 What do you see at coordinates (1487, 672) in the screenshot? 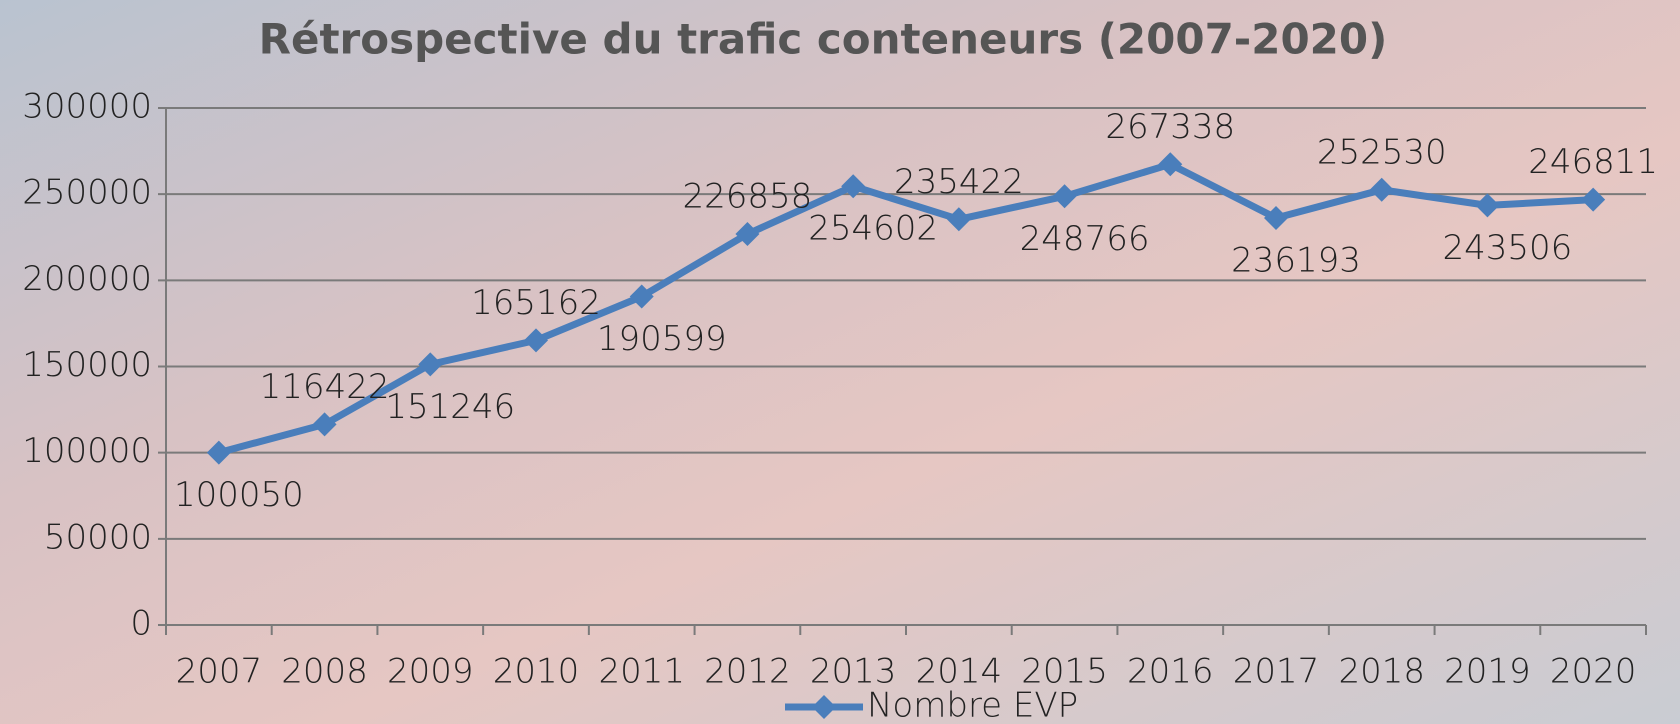
I see `x-tick-label: 2019` at bounding box center [1487, 672].